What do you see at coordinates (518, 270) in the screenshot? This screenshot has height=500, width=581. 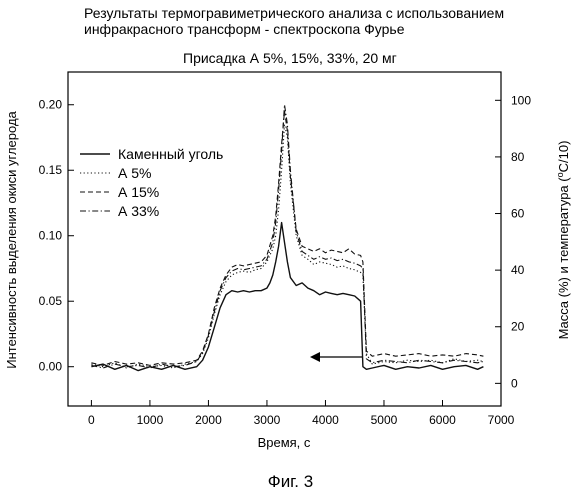 I see `y2-tick-label: 40` at bounding box center [518, 270].